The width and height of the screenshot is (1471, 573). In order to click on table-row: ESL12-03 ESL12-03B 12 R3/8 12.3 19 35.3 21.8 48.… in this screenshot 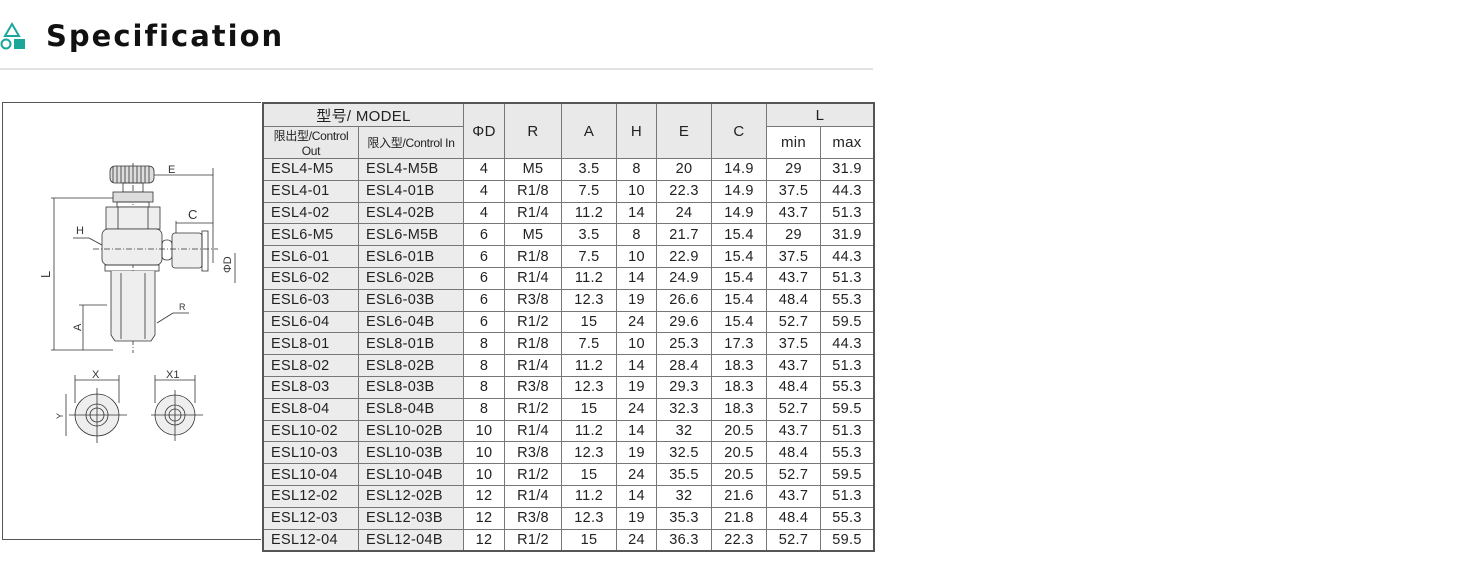, I will do `click(568, 518)`.